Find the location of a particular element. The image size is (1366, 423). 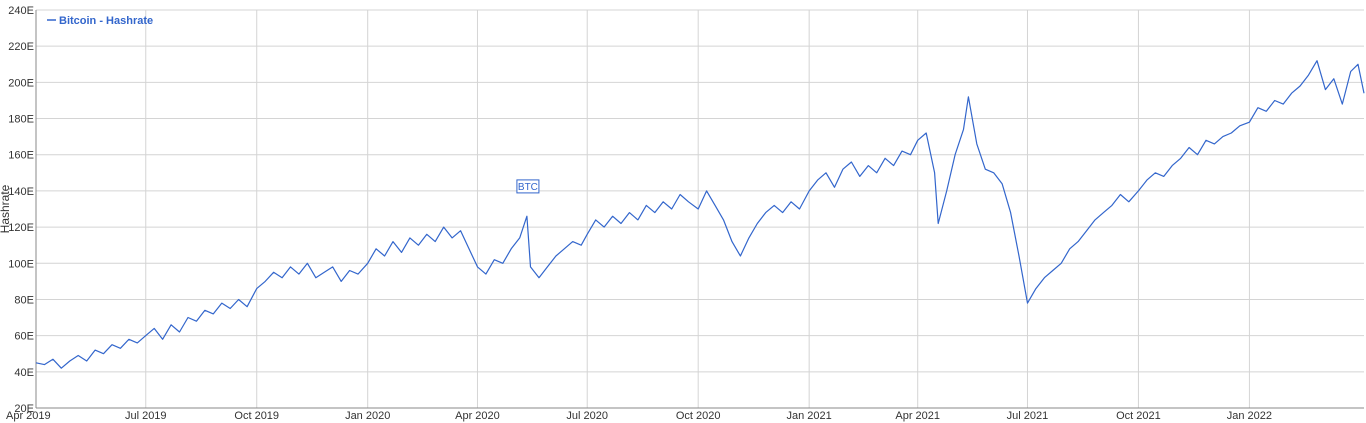

x-tick-label: Jan 2020 is located at coordinates (367, 416).